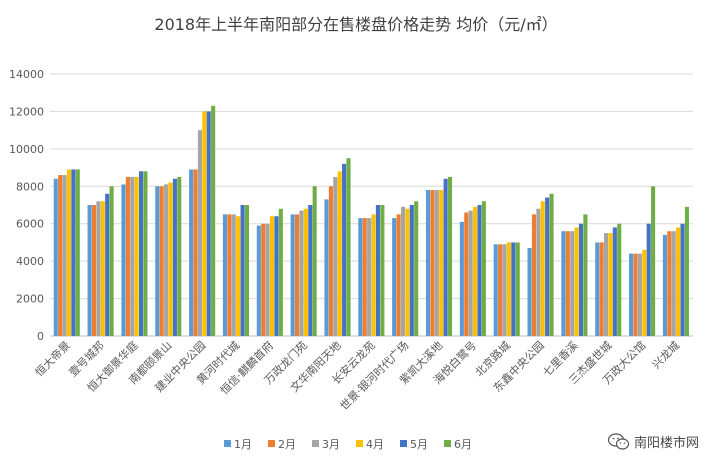  I want to click on legend-label: 3月, so click(331, 444).